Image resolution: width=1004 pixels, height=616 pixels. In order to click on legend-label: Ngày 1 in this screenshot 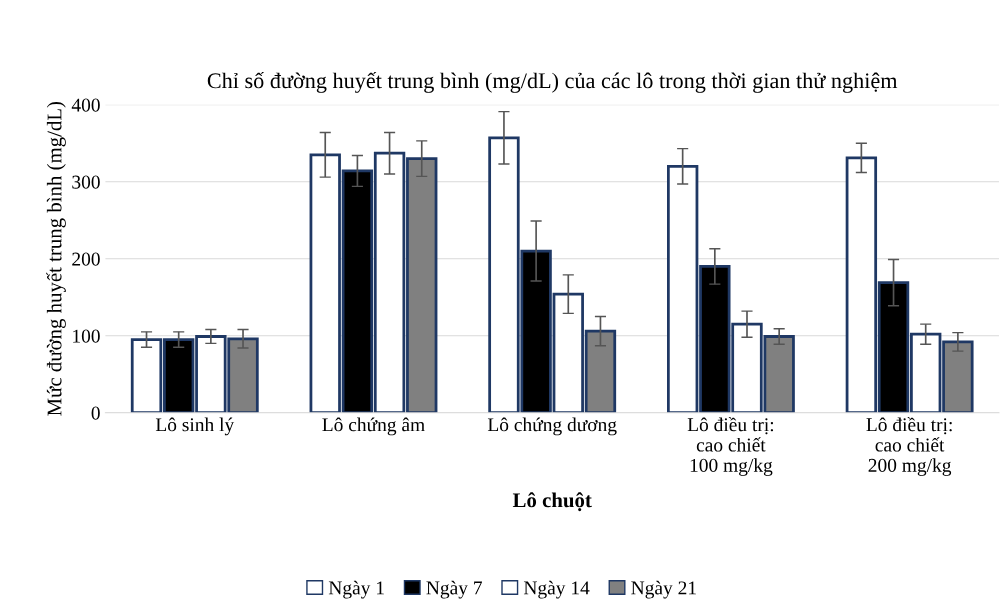, I will do `click(356, 589)`.